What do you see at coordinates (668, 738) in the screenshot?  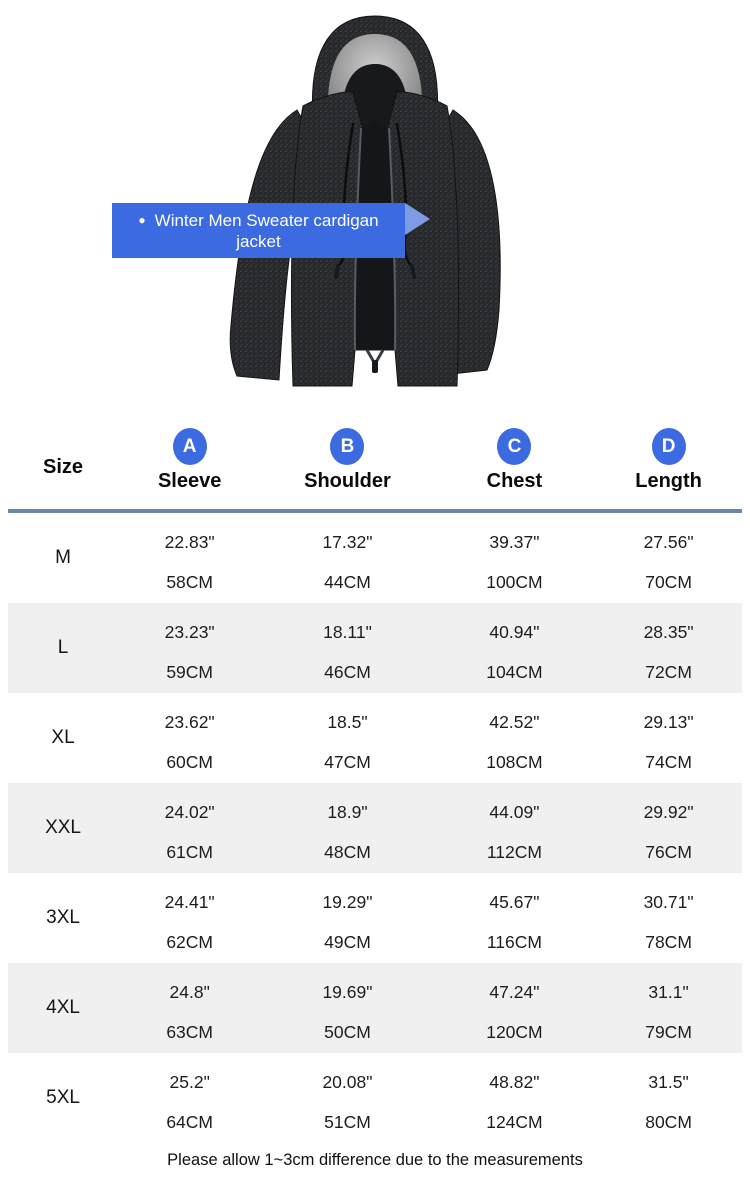 I see `measurement-cell: 29.13" 74CM` at bounding box center [668, 738].